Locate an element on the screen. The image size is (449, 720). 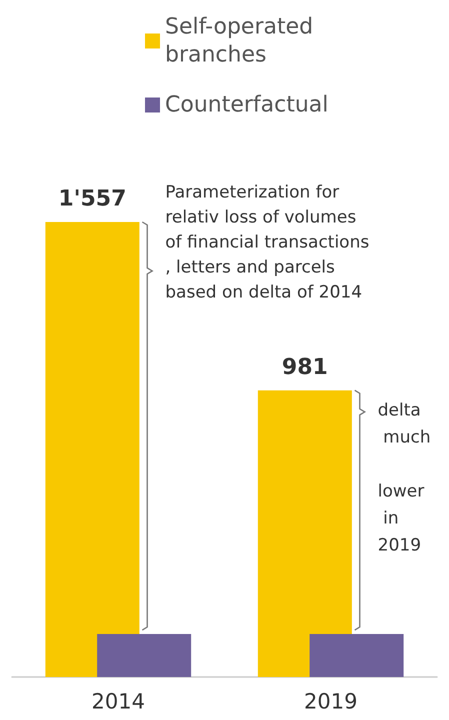
legend-label: Counterfactual is located at coordinates (246, 105).